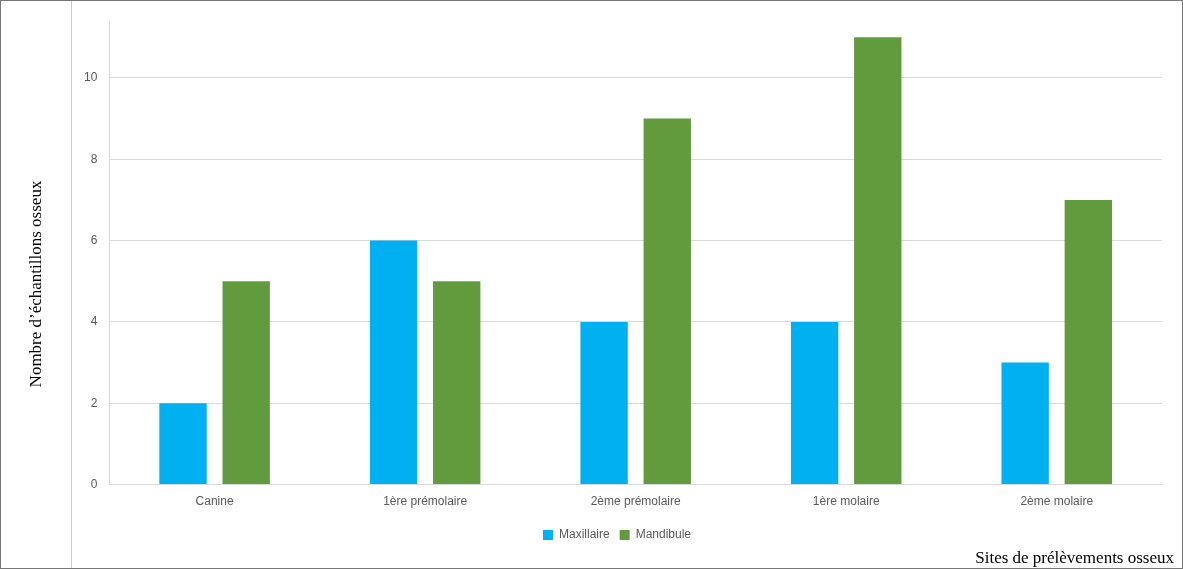 This screenshot has width=1183, height=569. What do you see at coordinates (846, 501) in the screenshot?
I see `x-tick-label: 1ère molaire` at bounding box center [846, 501].